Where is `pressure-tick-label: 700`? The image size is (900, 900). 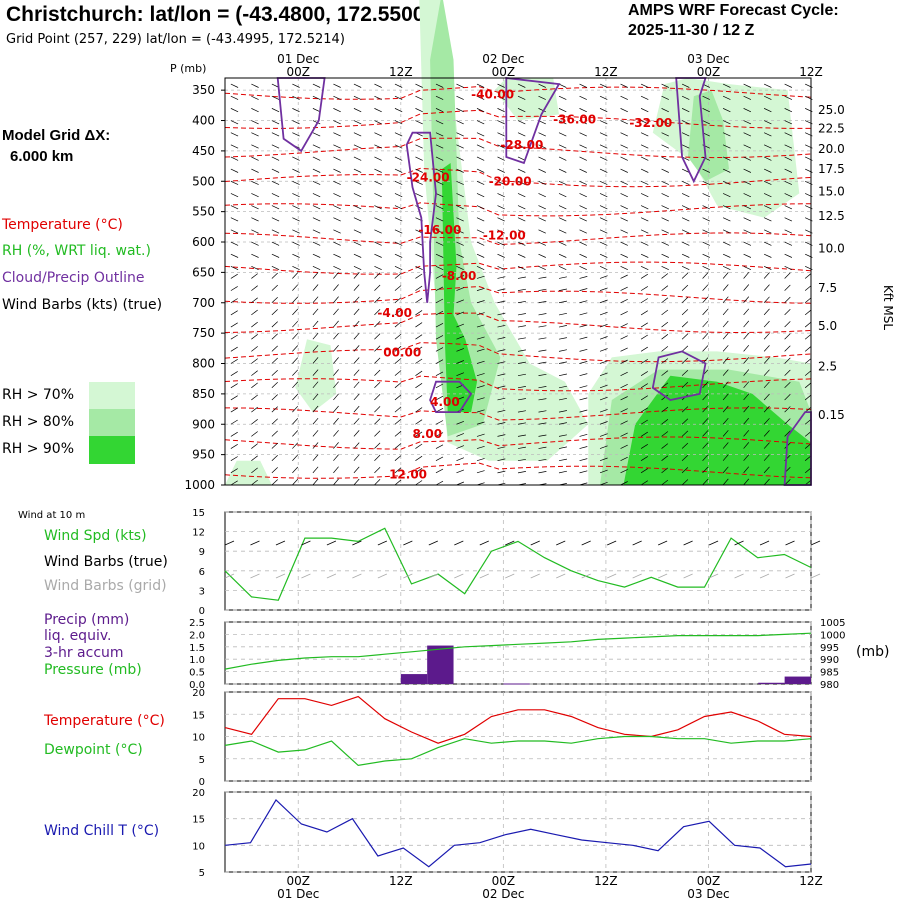
pressure-tick-label: 700 is located at coordinates (203, 303).